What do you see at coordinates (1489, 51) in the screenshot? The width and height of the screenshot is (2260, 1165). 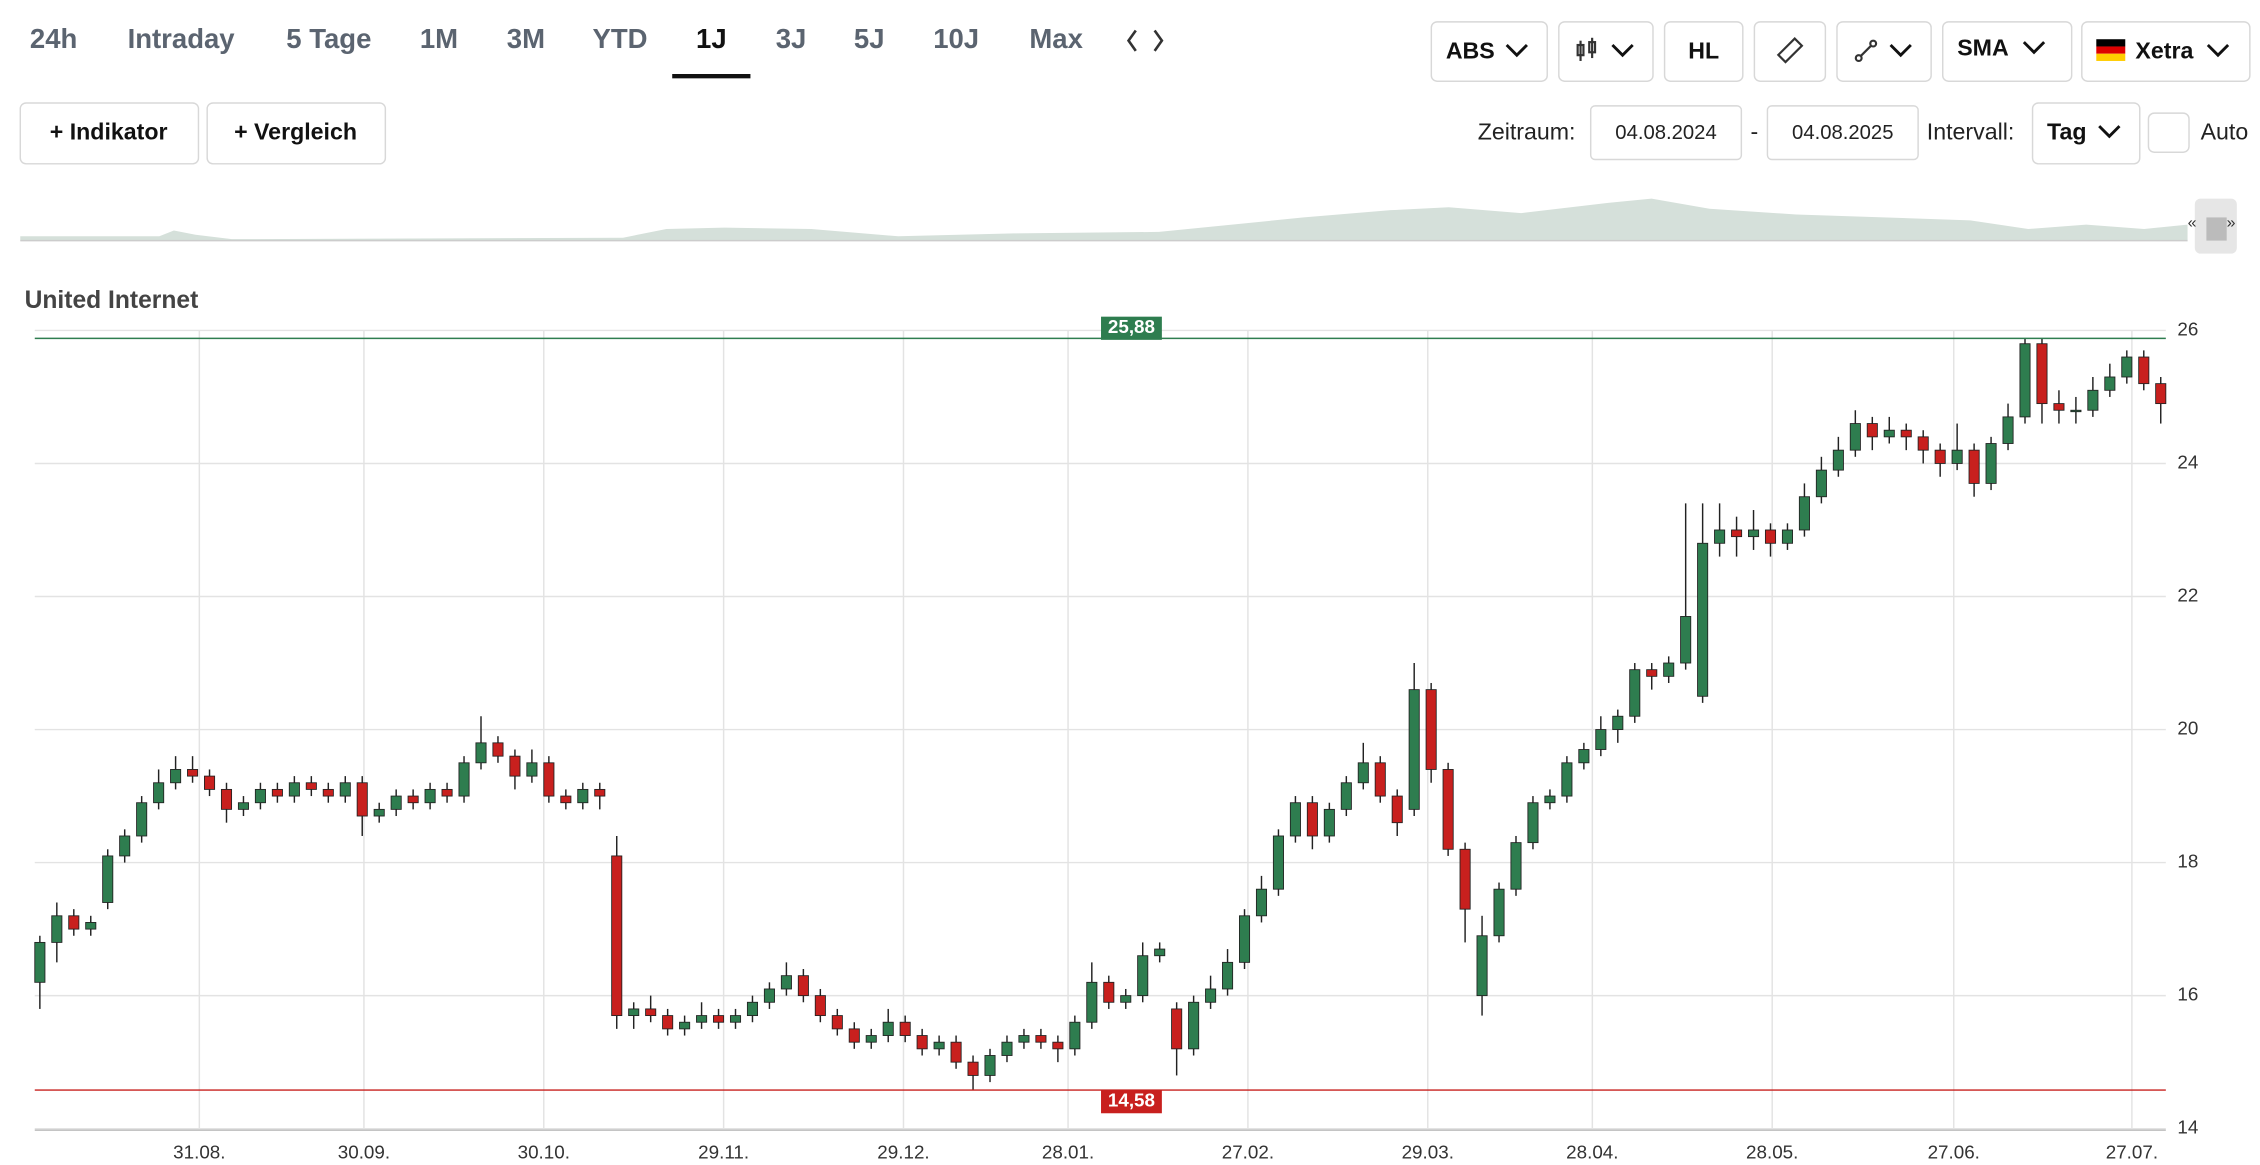 I see `abs-button` at bounding box center [1489, 51].